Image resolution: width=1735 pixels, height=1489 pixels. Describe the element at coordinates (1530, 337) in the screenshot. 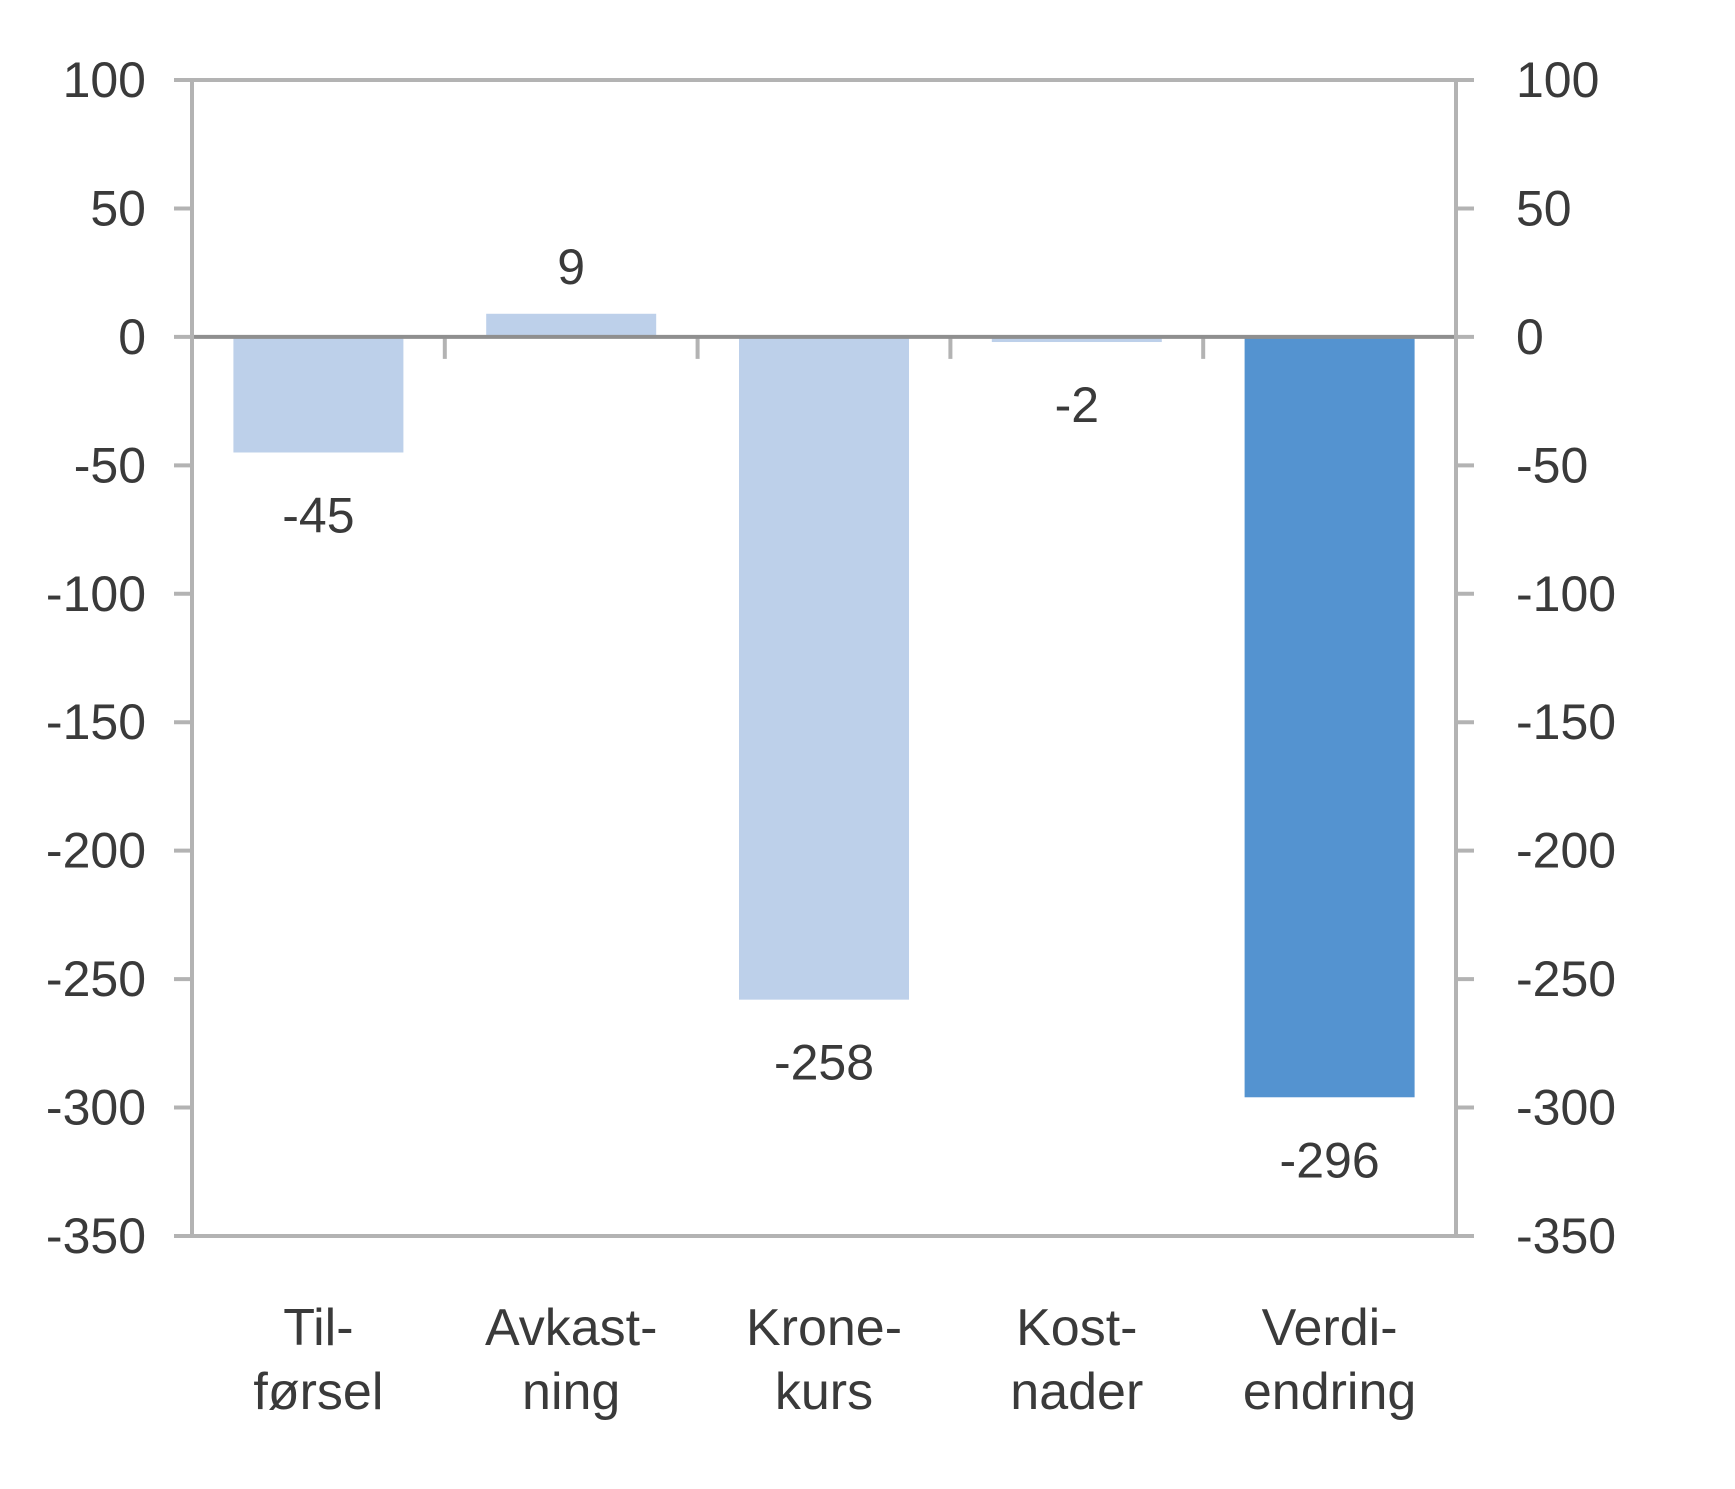

I see `right-y-tick-label: 0` at that location.